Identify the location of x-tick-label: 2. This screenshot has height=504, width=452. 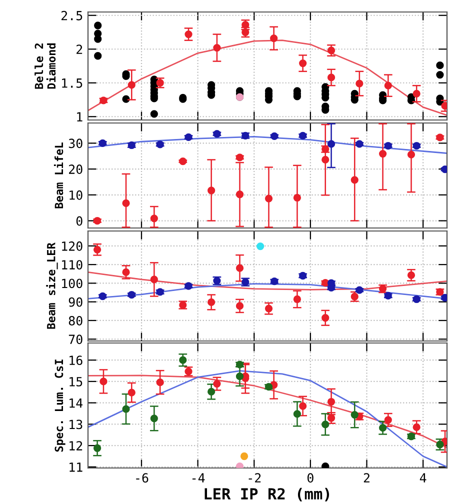
(367, 477).